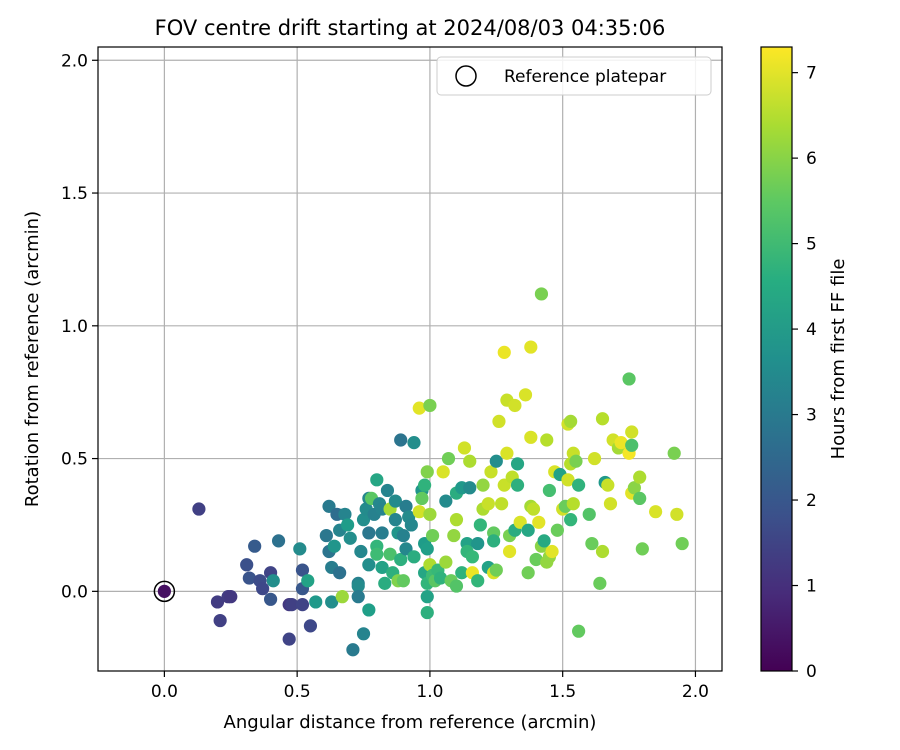 The height and width of the screenshot is (750, 900). Describe the element at coordinates (585, 77) in the screenshot. I see `legend-entry-reference: Reference platepar` at that location.